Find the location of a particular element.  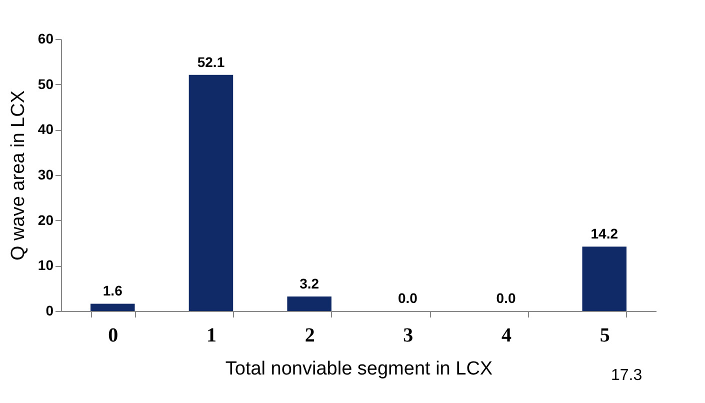

data-label: 1.6 is located at coordinates (112, 290).